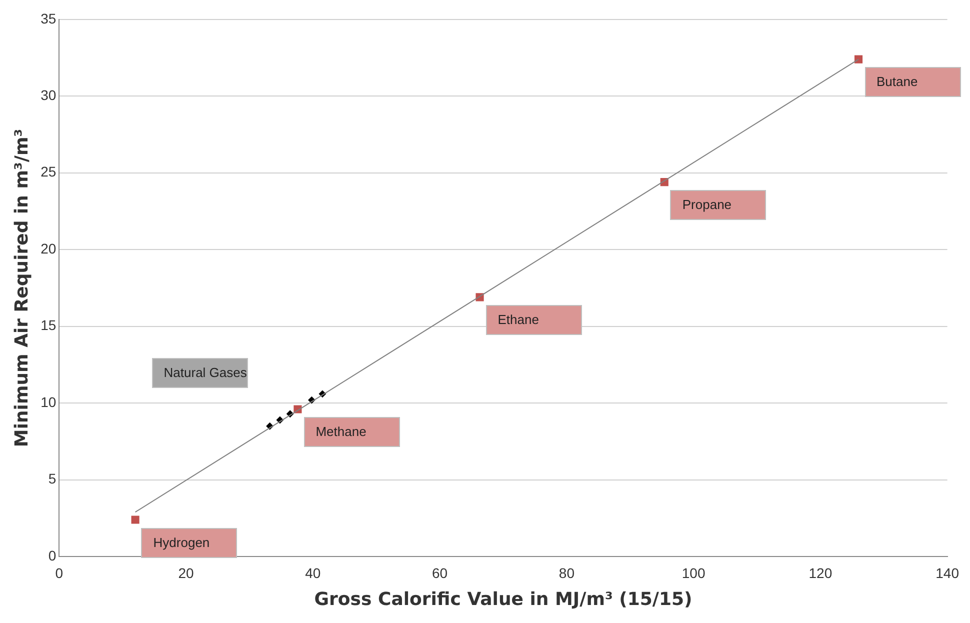  Describe the element at coordinates (440, 572) in the screenshot. I see `x-tick-label: 60` at that location.